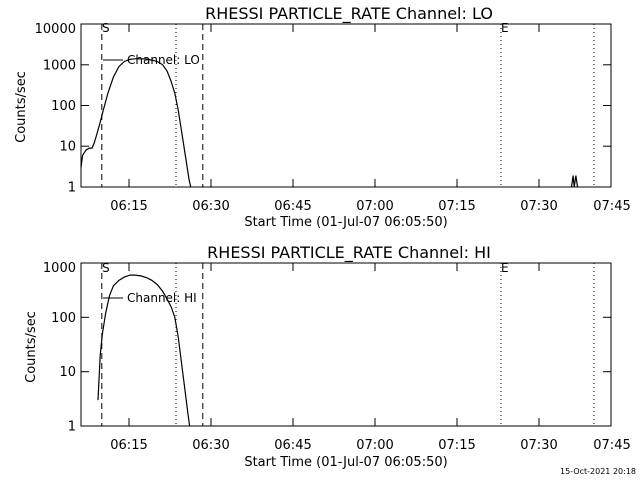  Describe the element at coordinates (349, 253) in the screenshot. I see `chart-title: RHESSI PARTICLE_RATE Channel: HI` at that location.